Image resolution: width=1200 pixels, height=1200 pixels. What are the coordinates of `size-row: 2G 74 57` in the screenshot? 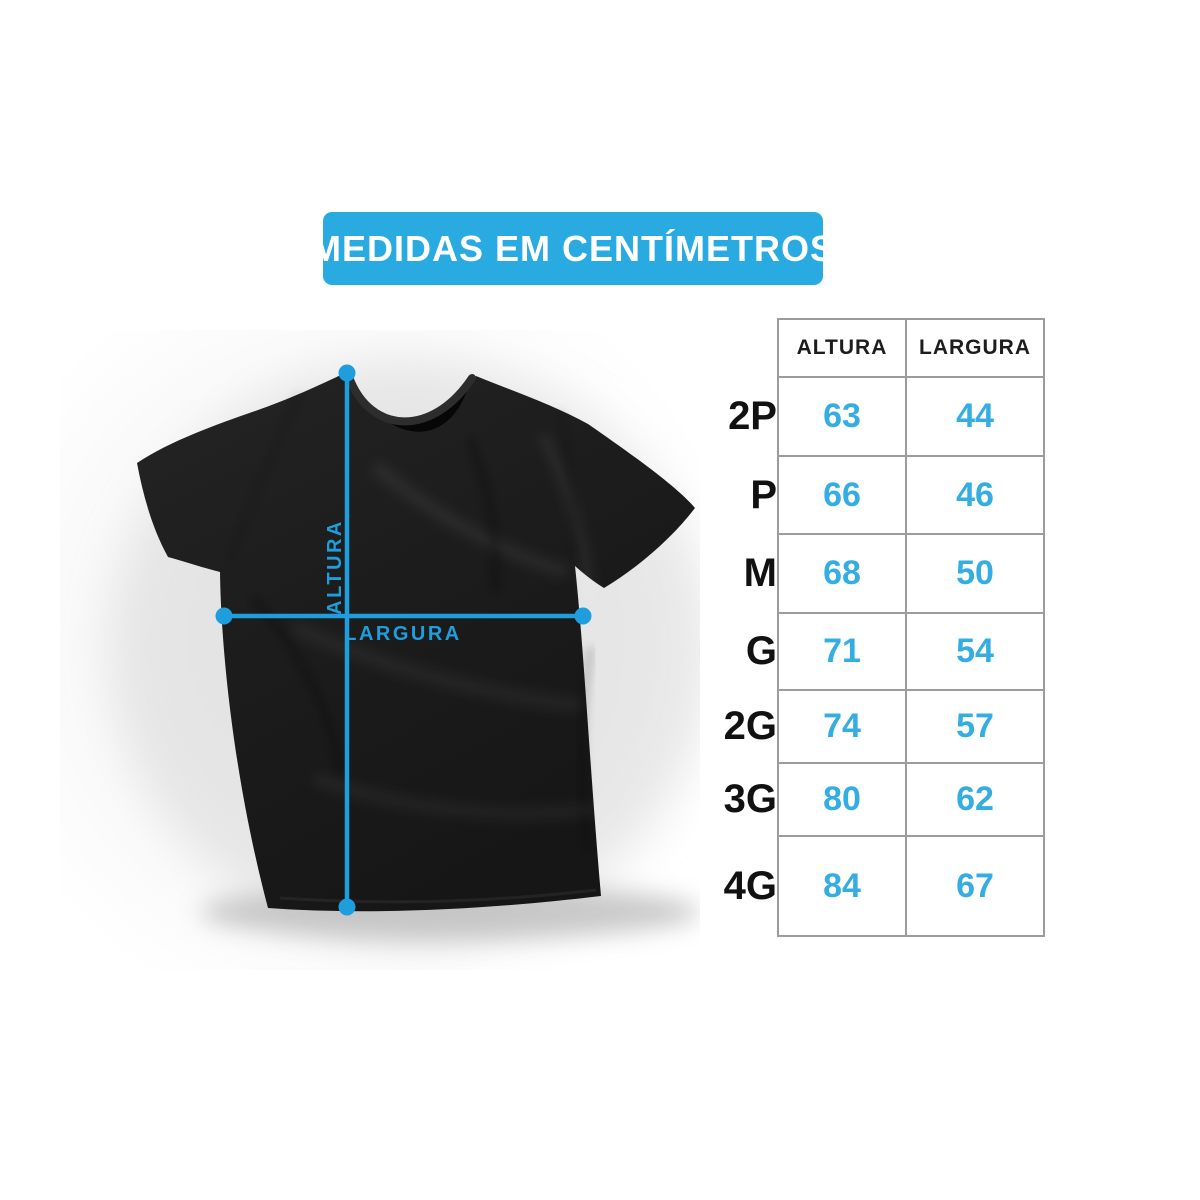 It's located at (867, 726).